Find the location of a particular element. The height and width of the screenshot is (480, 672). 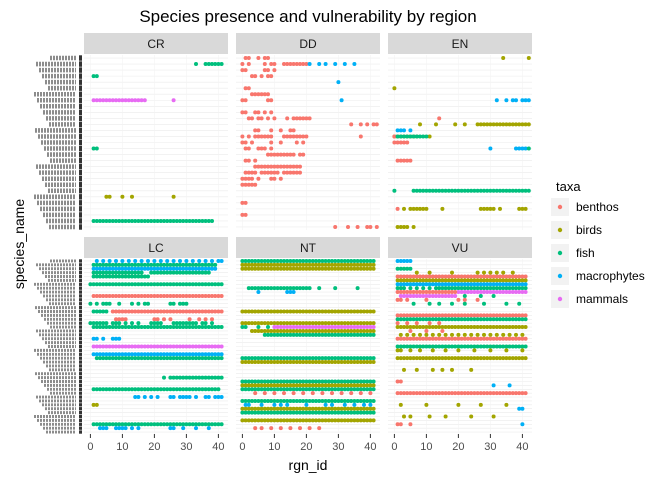

points is located at coordinates (157, 142).